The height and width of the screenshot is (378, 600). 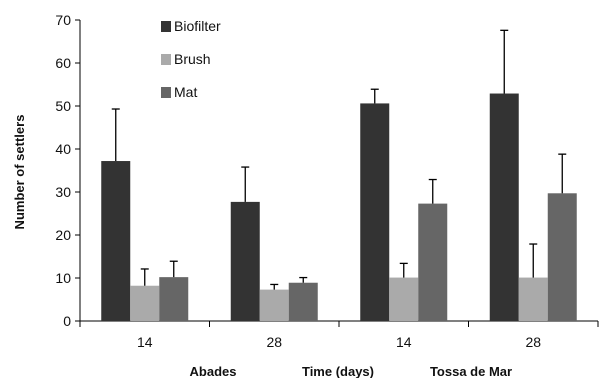 What do you see at coordinates (63, 235) in the screenshot?
I see `y-tick-label: 20` at bounding box center [63, 235].